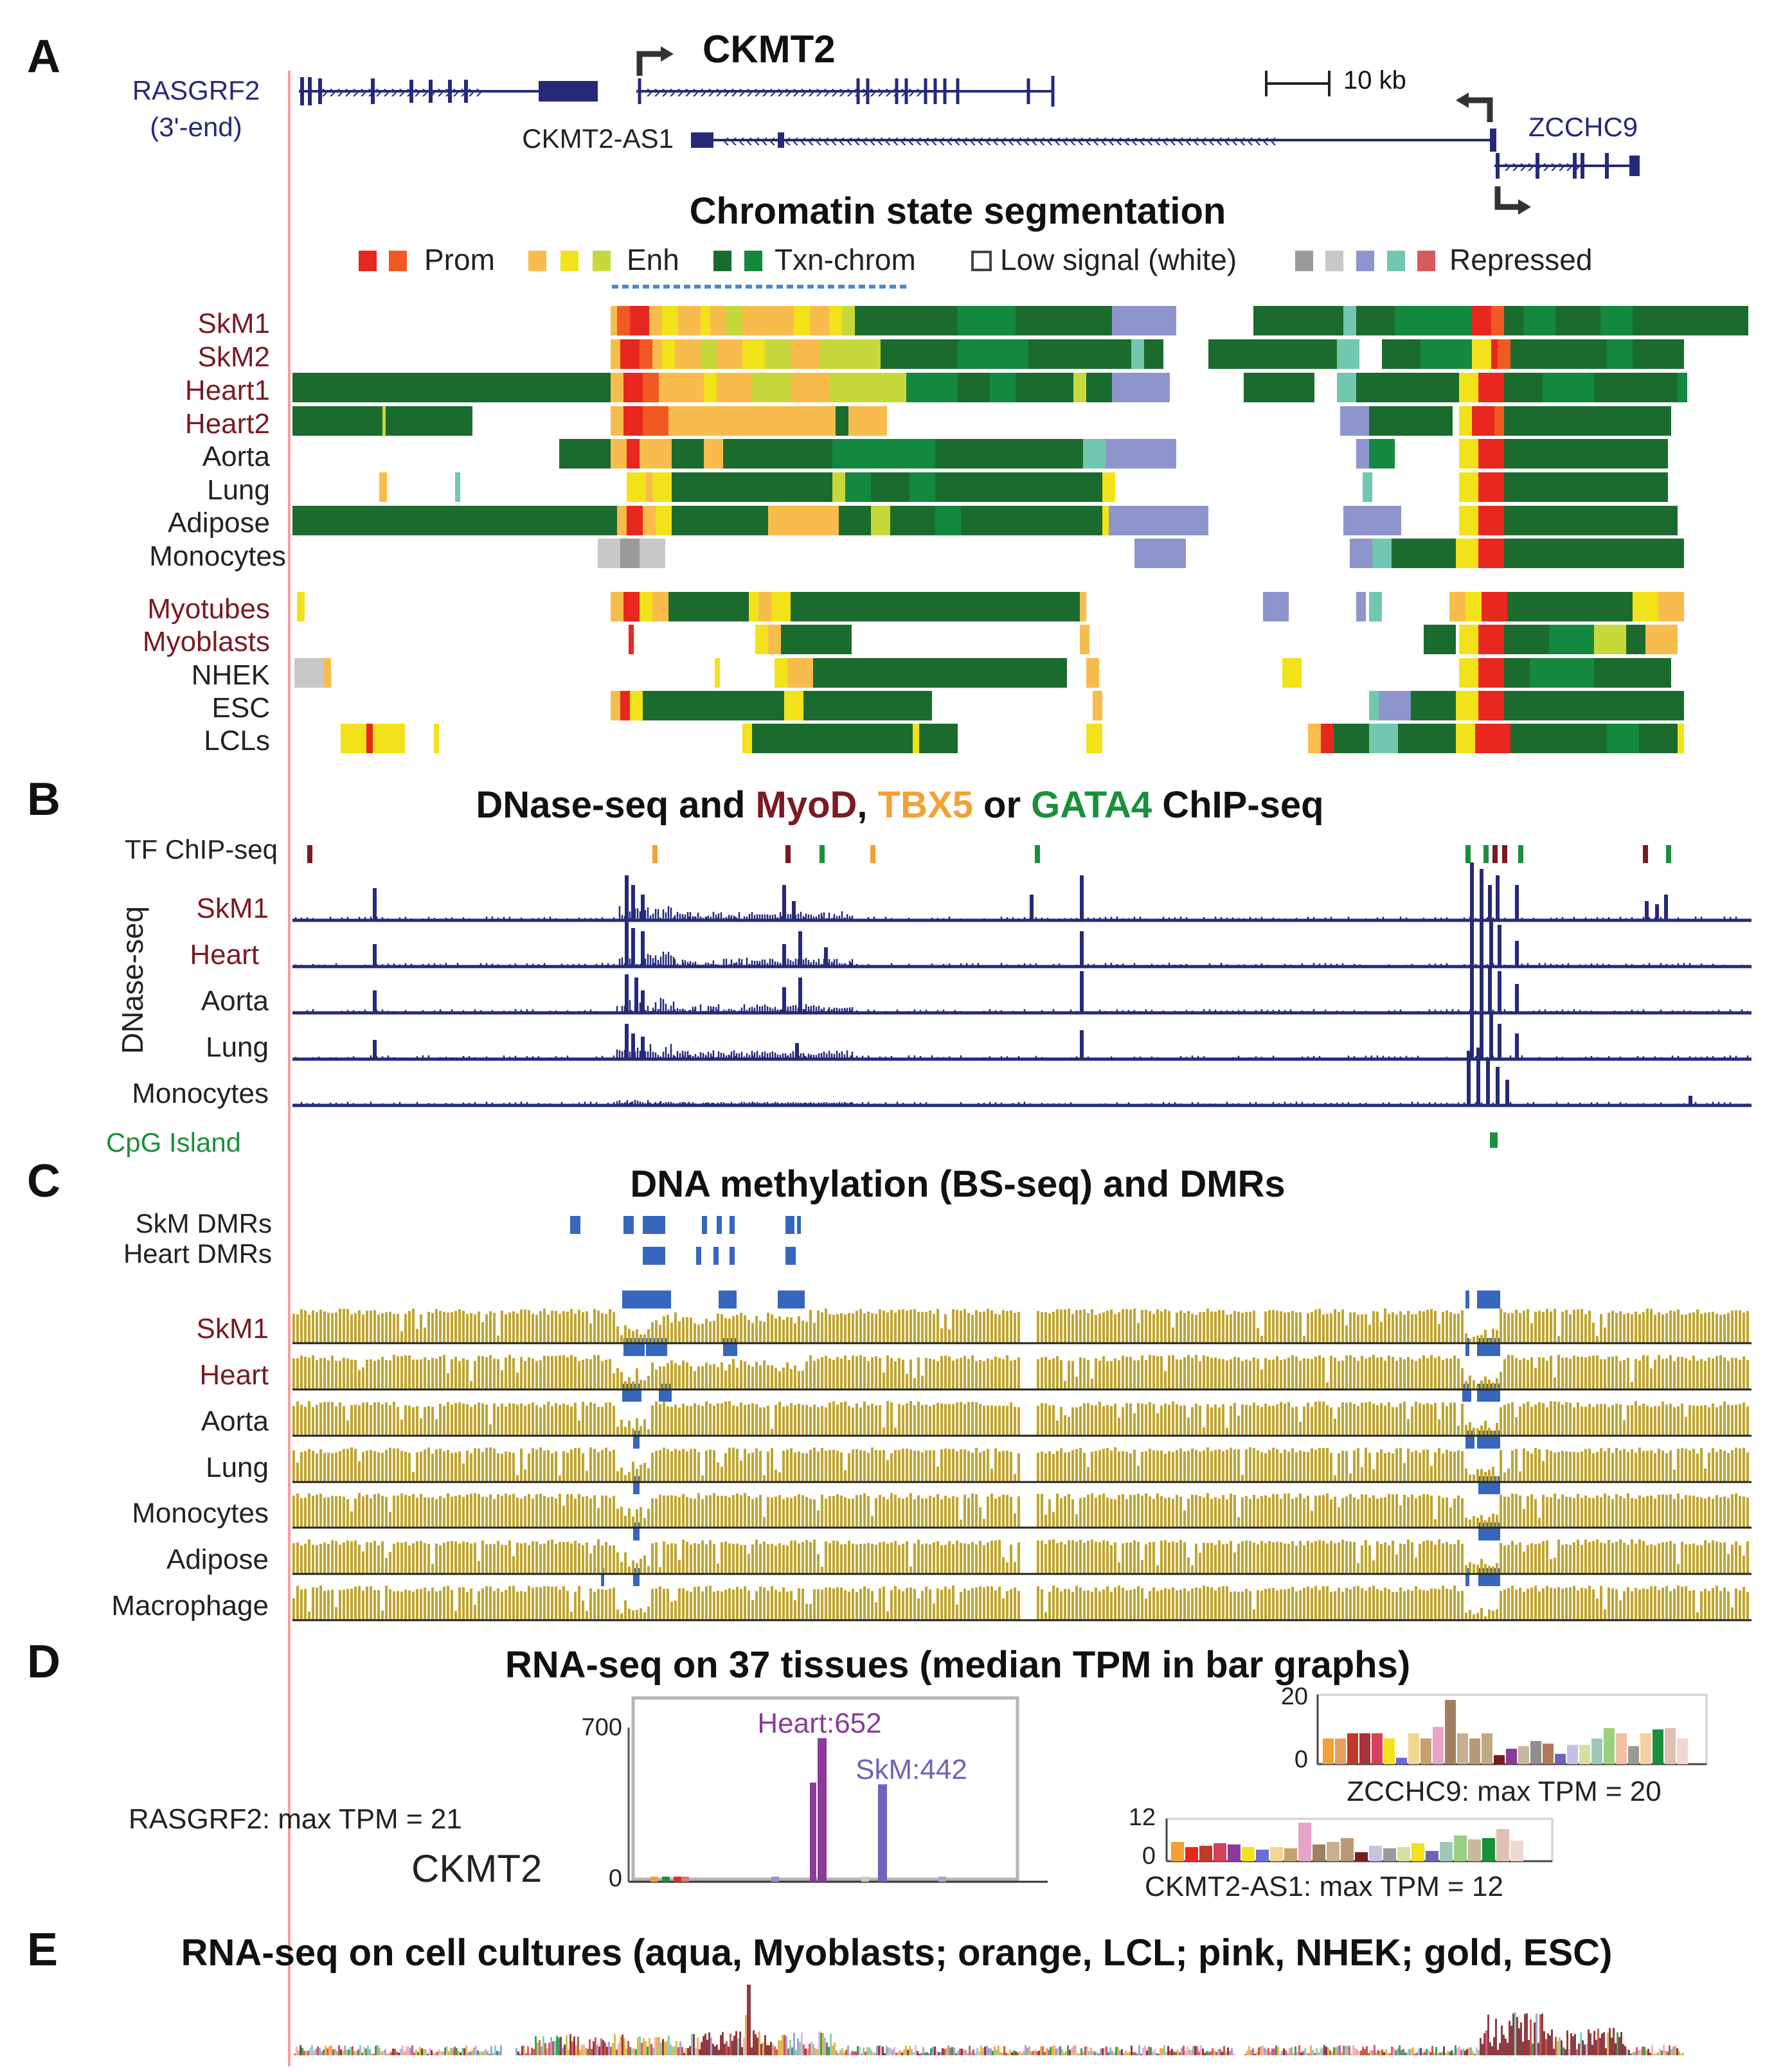 The height and width of the screenshot is (2072, 1774). What do you see at coordinates (1467, 1299) in the screenshot?
I see `dmr-block` at bounding box center [1467, 1299].